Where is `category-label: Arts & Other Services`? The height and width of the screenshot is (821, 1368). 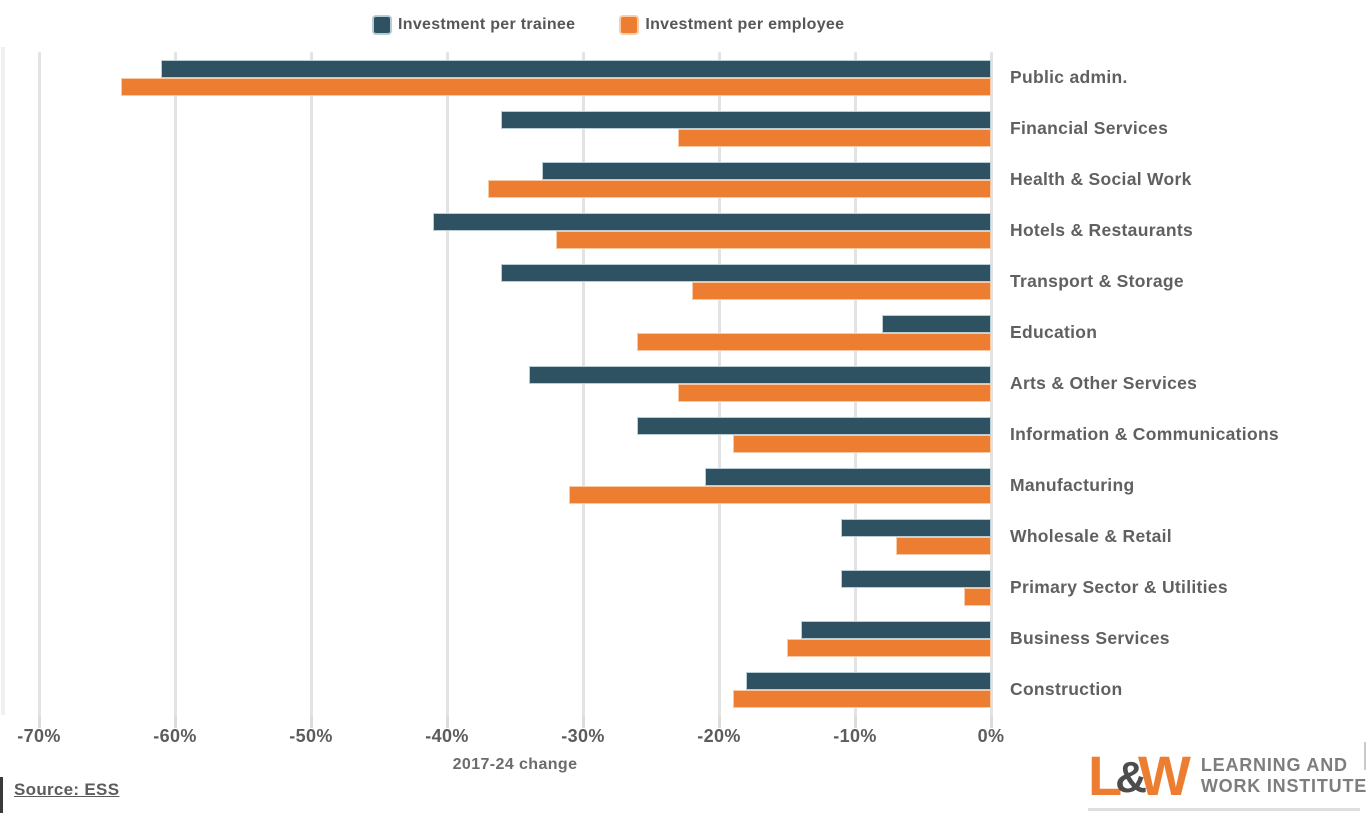 category-label: Arts & Other Services is located at coordinates (1104, 383).